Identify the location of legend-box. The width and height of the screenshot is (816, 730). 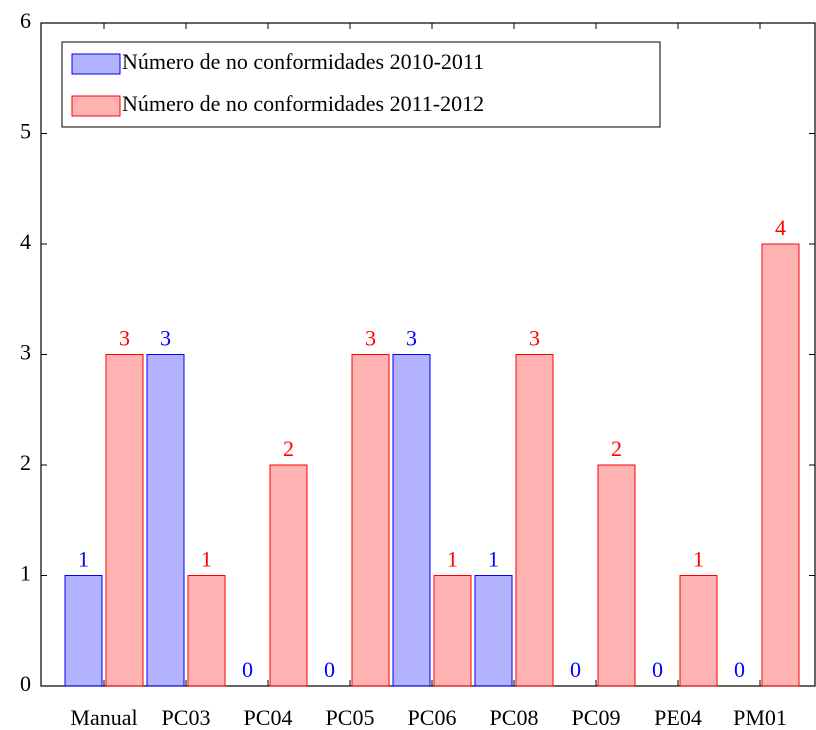
(361, 84).